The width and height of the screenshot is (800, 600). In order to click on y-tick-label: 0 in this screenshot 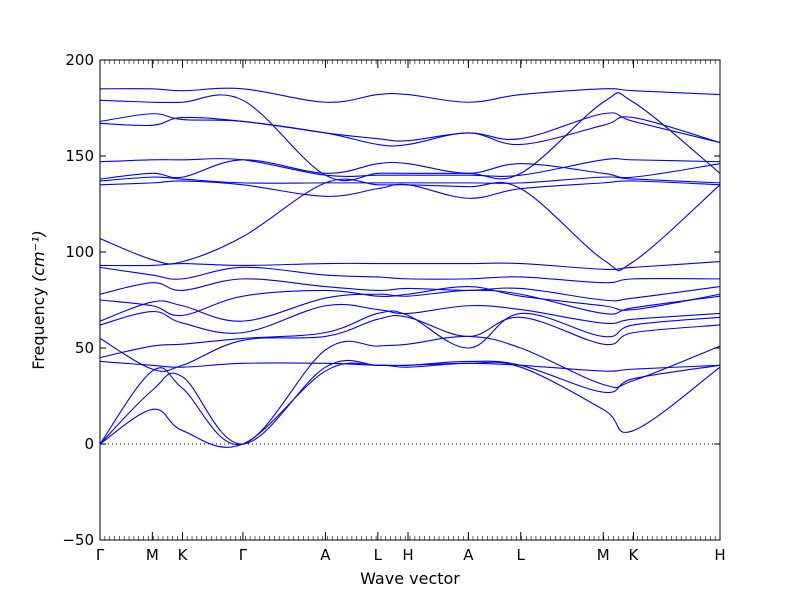, I will do `click(89, 444)`.